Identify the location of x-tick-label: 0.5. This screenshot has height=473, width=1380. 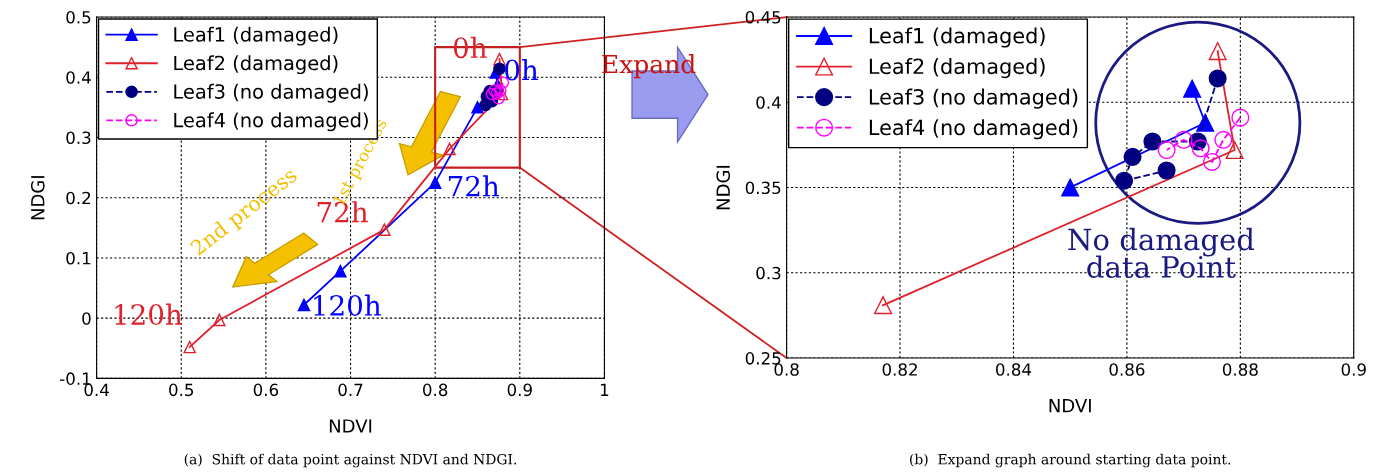
(181, 390).